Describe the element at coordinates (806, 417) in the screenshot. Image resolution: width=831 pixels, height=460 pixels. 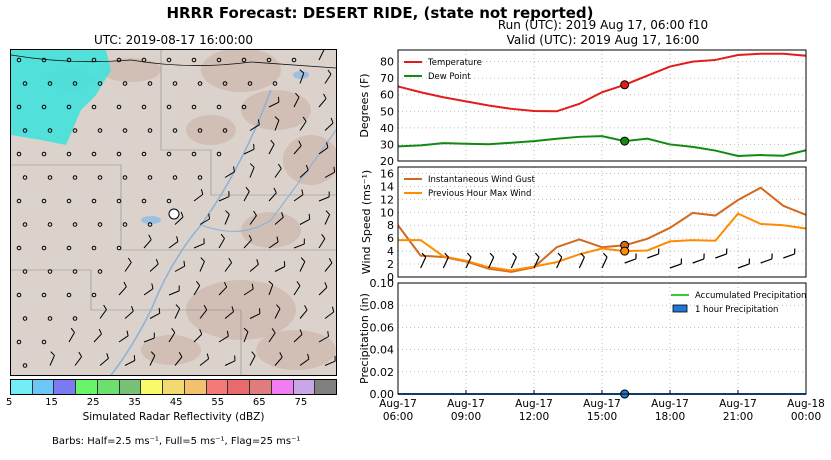
I see `x-tick-label: 00:00` at that location.